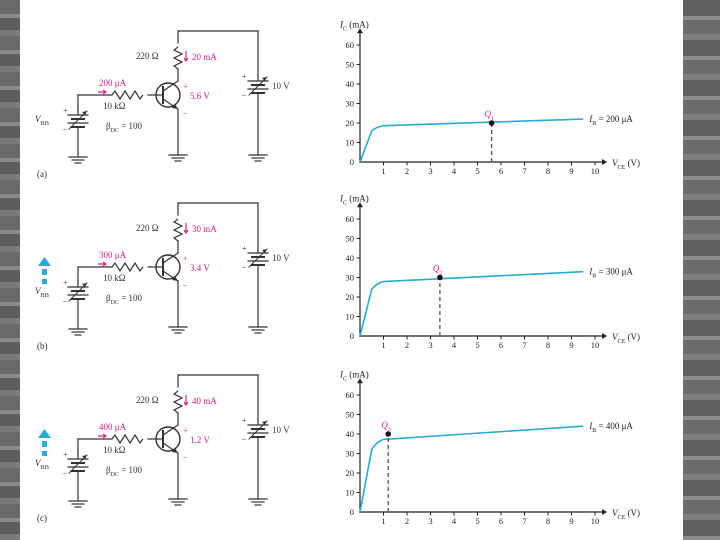 This screenshot has width=720, height=540. What do you see at coordinates (350, 219) in the screenshot?
I see `y-tick-label: 60` at bounding box center [350, 219].